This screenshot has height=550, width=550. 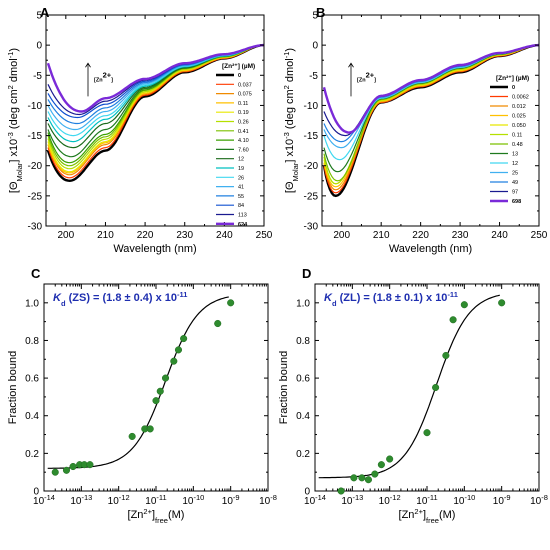 I want to click on legend-entry: 0.037, so click(x=245, y=85).